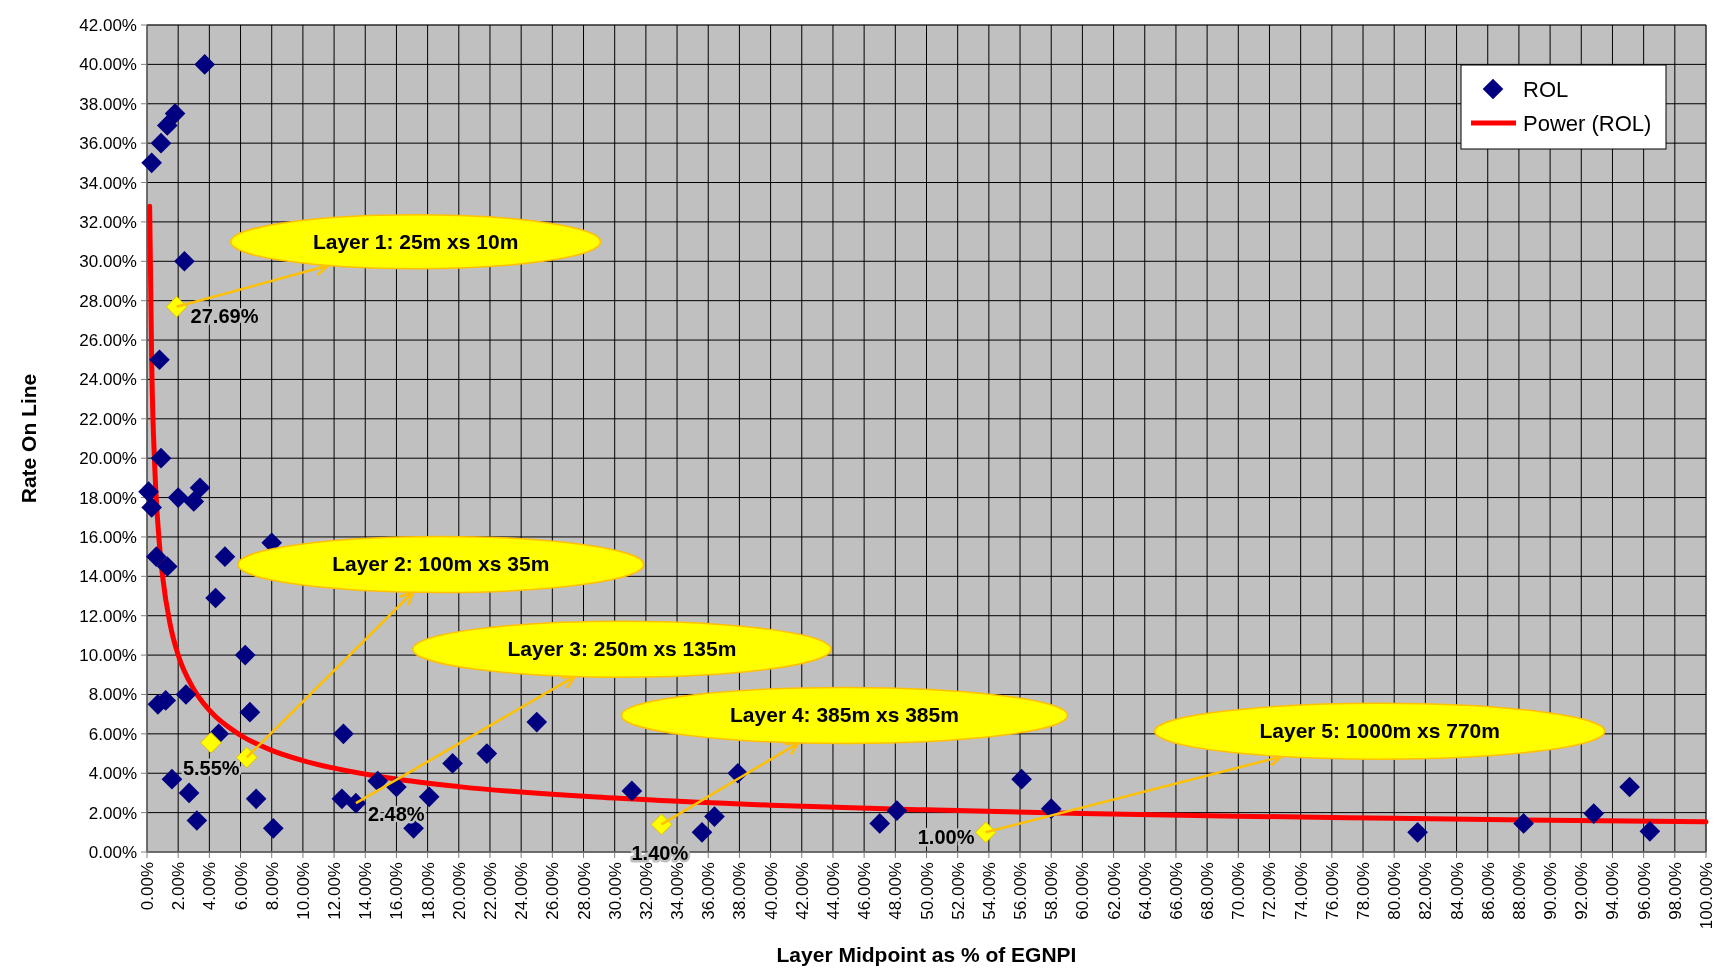  I want to click on x-tick-label: 56.00%, so click(1021, 891).